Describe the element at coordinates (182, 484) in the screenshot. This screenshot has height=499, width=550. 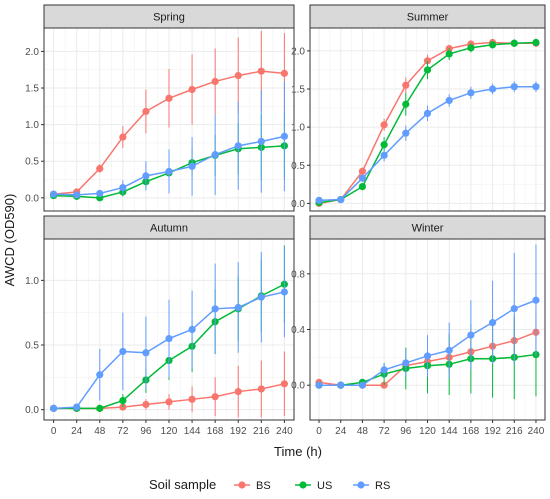
I see `legend-title: Soil sample` at that location.